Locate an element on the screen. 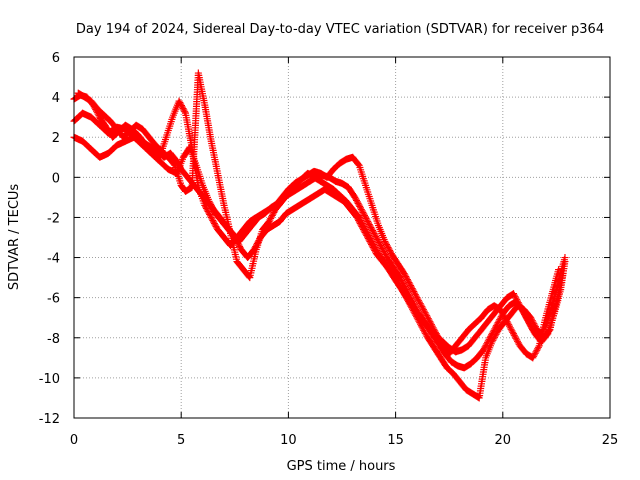 The image size is (640, 480). y-tick-label: -8 is located at coordinates (53, 339).